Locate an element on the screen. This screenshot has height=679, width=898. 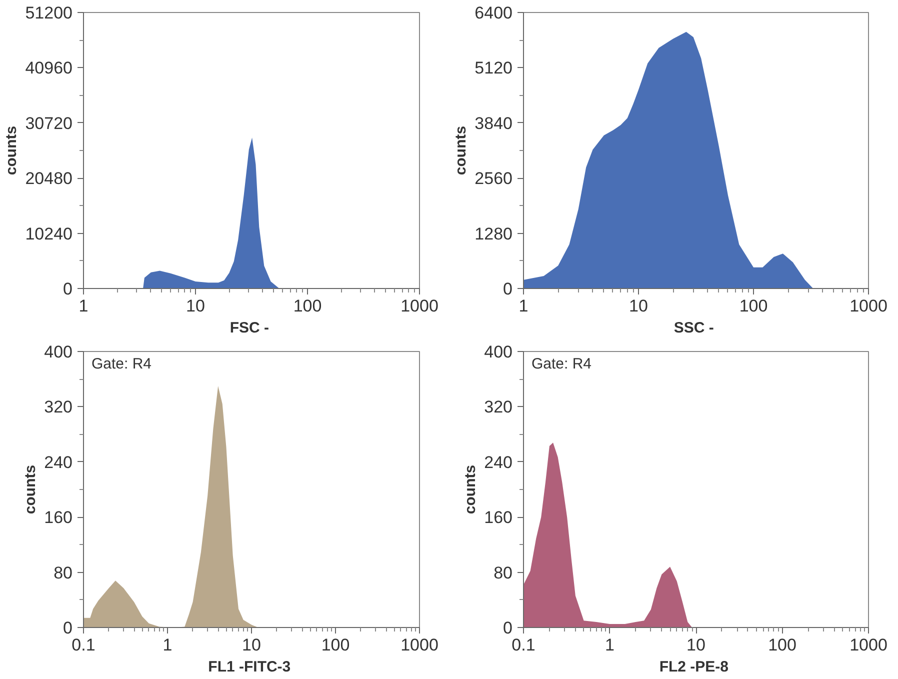
y-tick-label: 30720 is located at coordinates (49, 123).